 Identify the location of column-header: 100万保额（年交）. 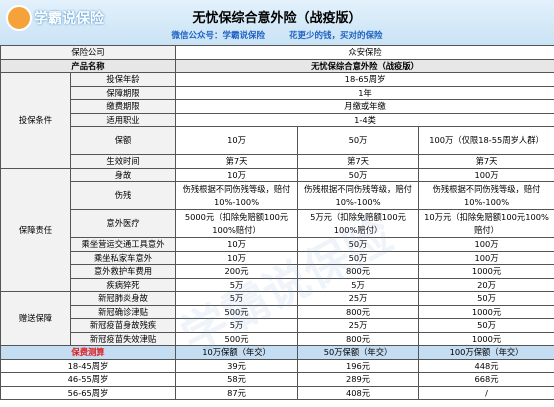
(486, 352).